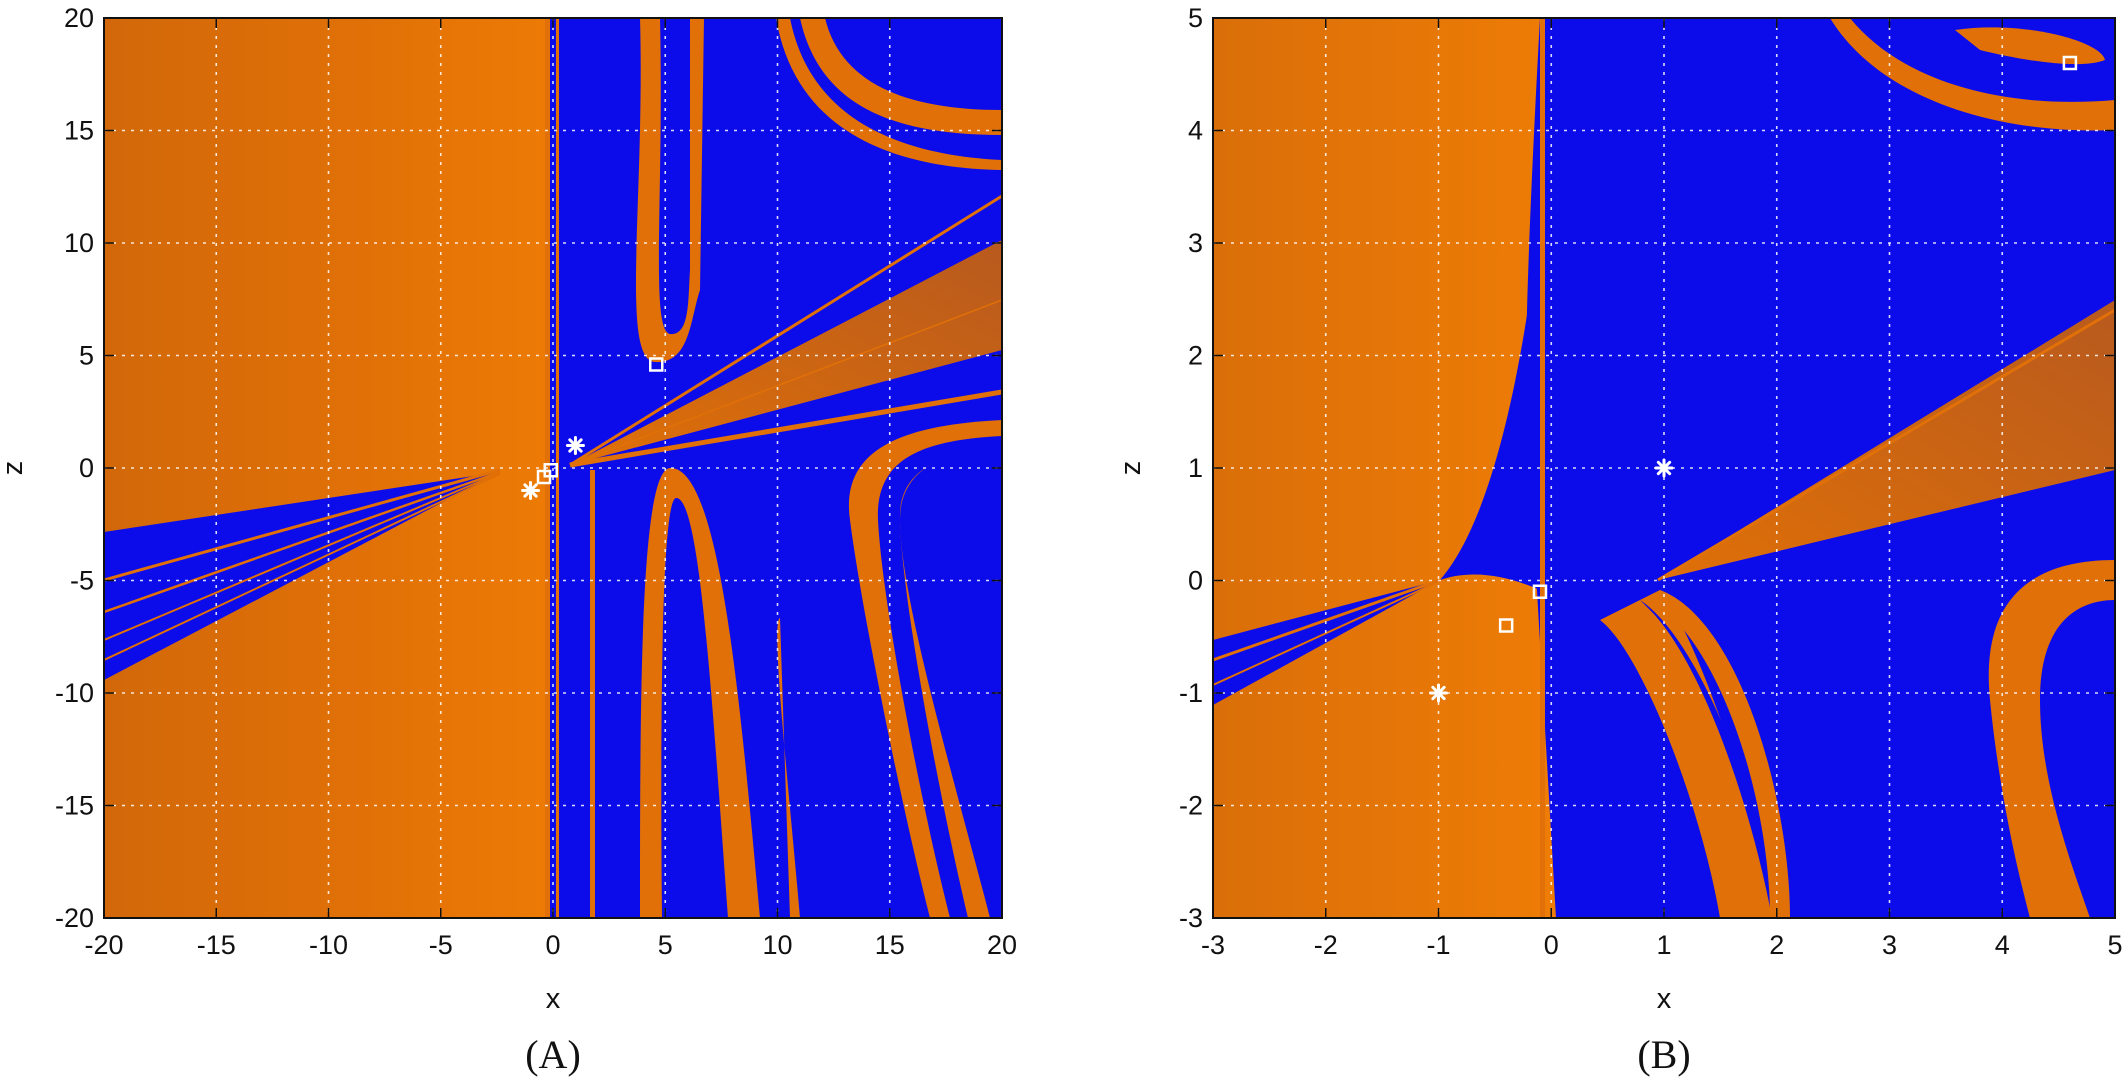  I want to click on x-tick-label: -3, so click(1213, 945).